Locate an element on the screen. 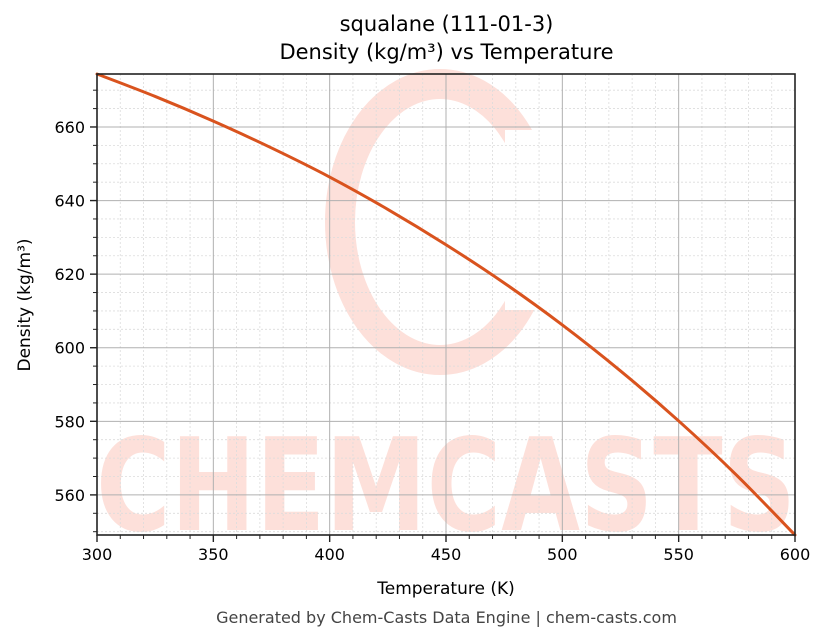 This screenshot has height=644, width=830. chart-subtitle: Density (kg/m³) vs Temperature is located at coordinates (446, 52).